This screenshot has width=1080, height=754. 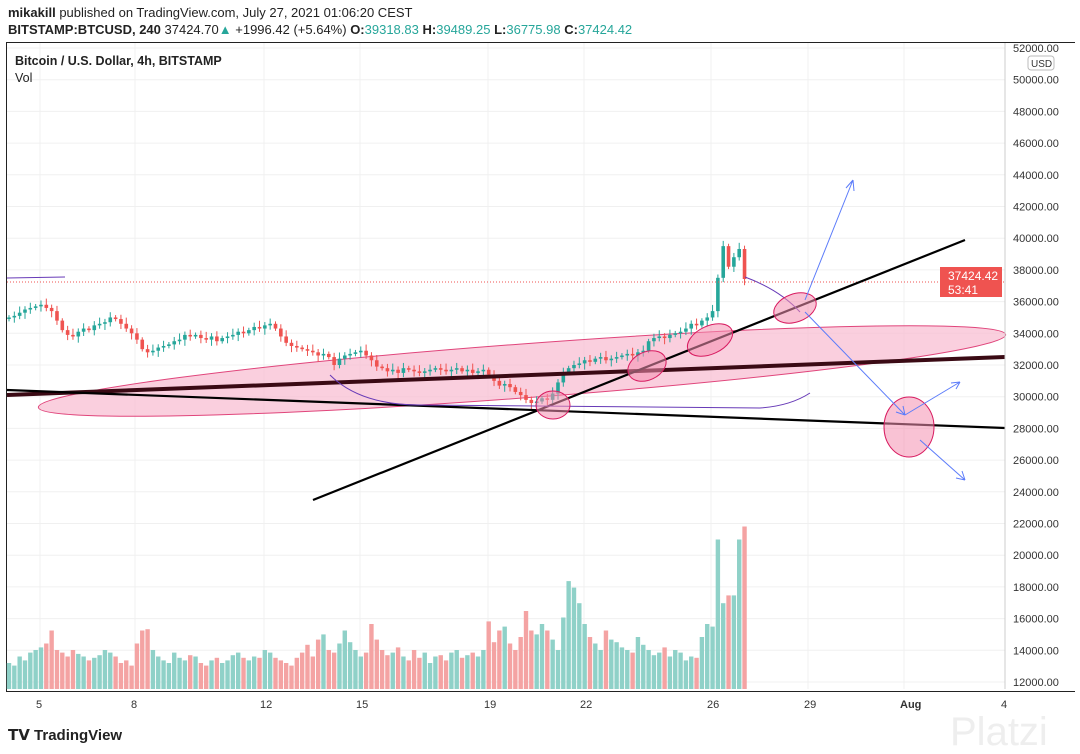 What do you see at coordinates (1036, 81) in the screenshot?
I see `y-tick-label: 50000.00` at bounding box center [1036, 81].